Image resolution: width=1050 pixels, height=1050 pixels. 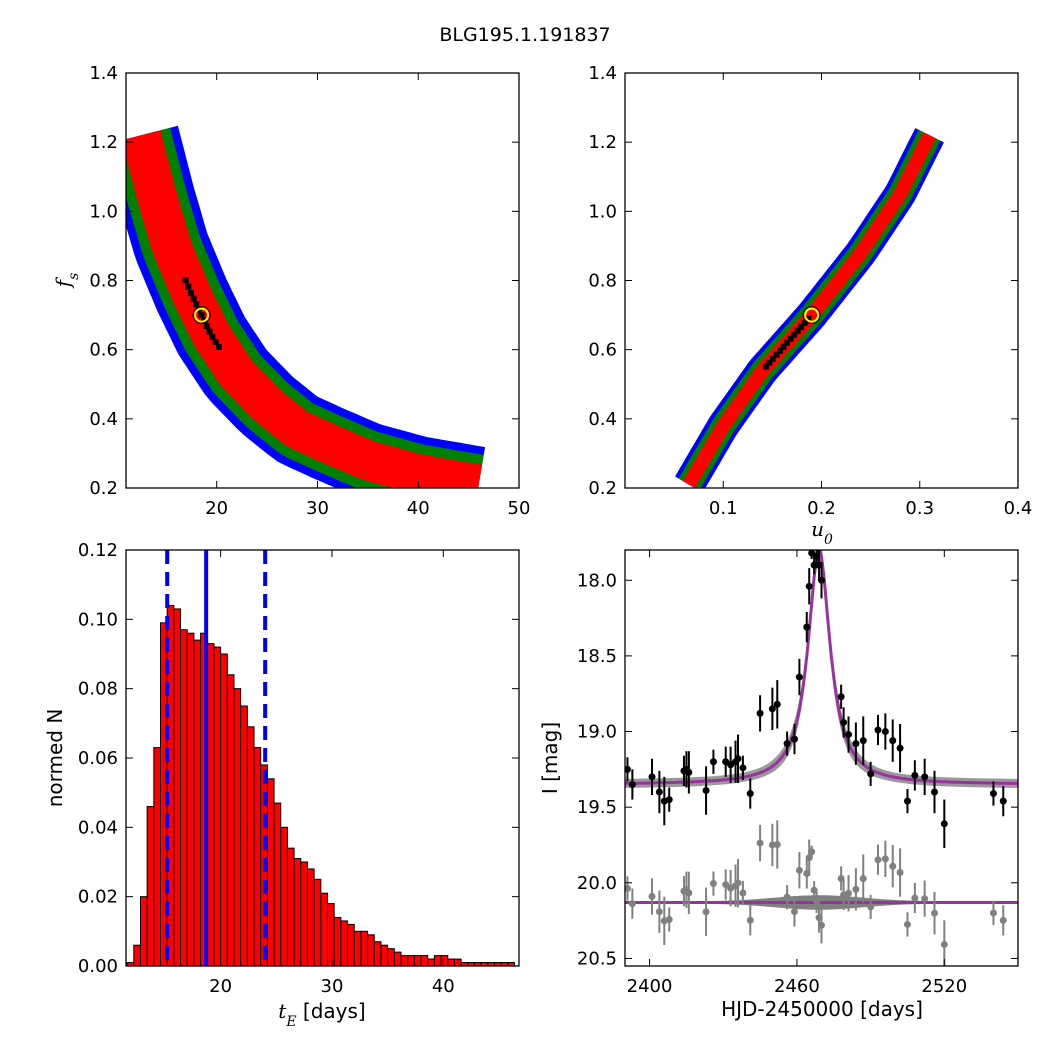 I want to click on best-fit-marker, so click(x=812, y=315).